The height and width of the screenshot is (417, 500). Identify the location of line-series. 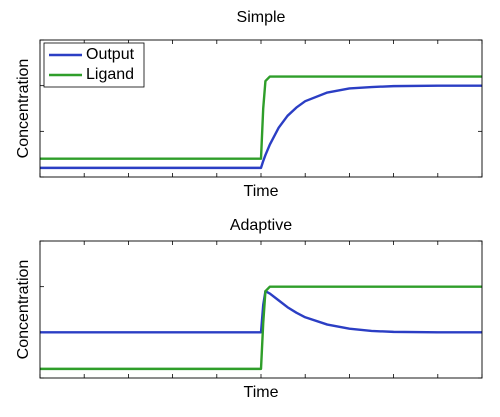
(261, 312).